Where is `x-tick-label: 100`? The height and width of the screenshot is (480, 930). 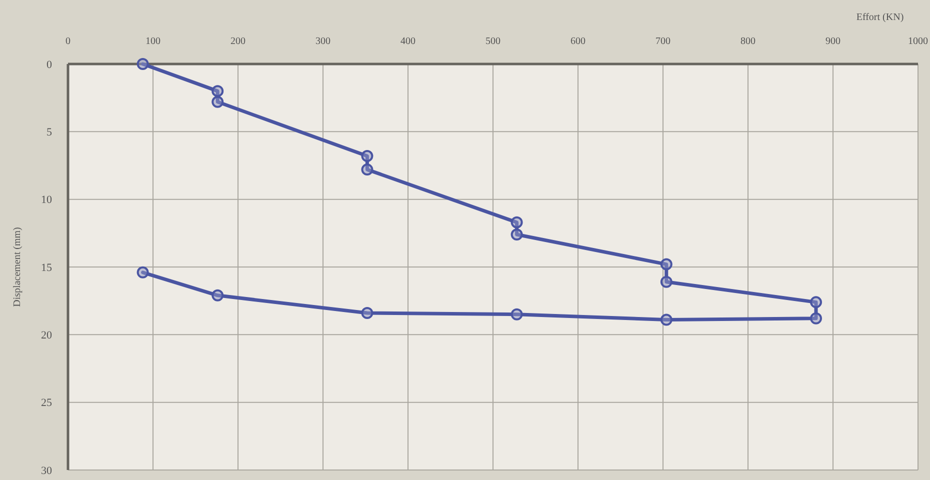 x-tick-label: 100 is located at coordinates (153, 41).